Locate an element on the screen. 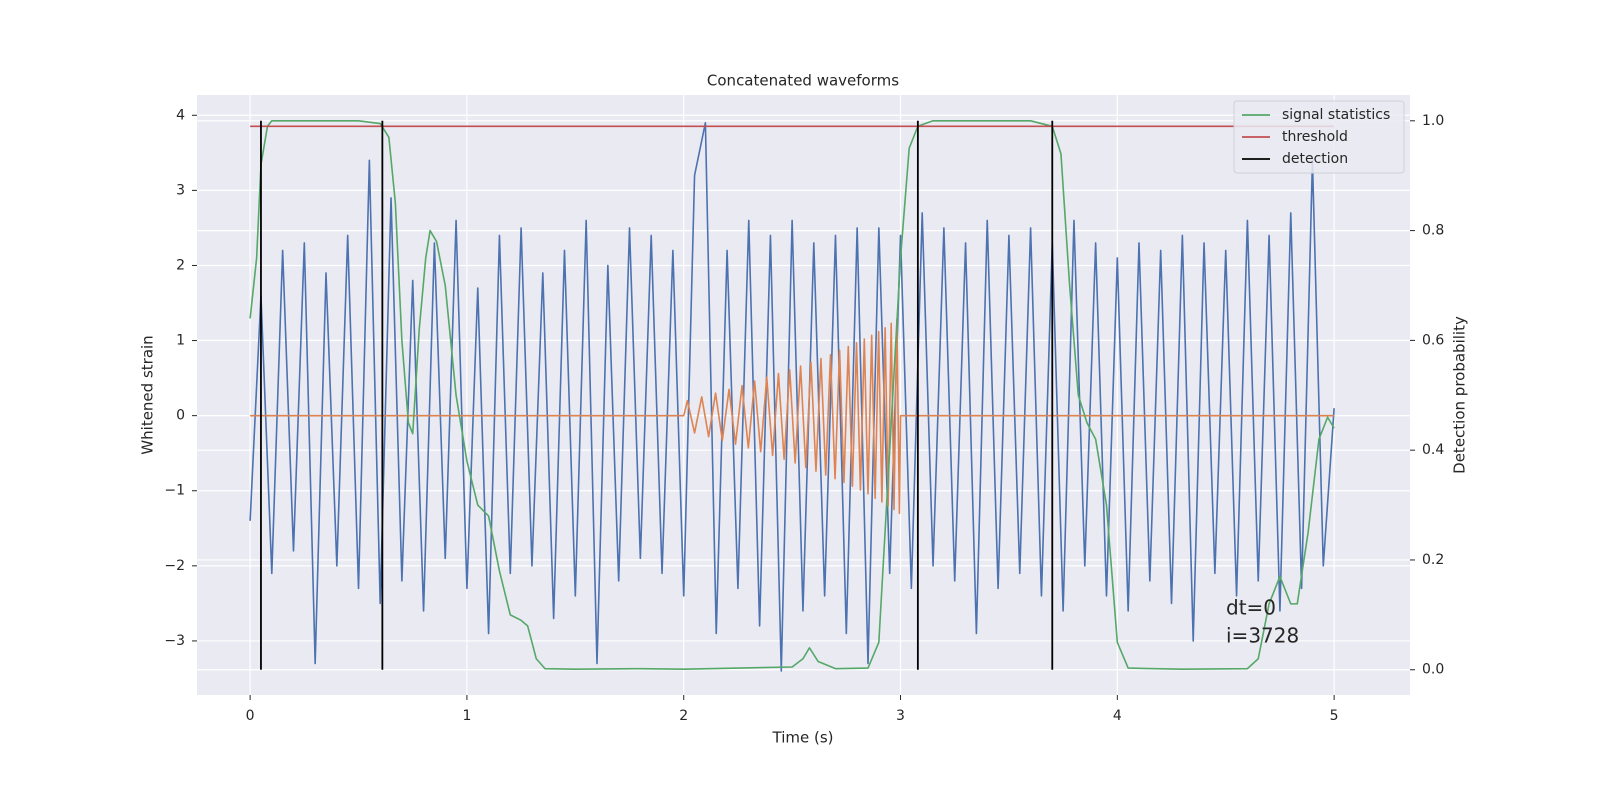  x-tick-label: 5 is located at coordinates (1334, 716).